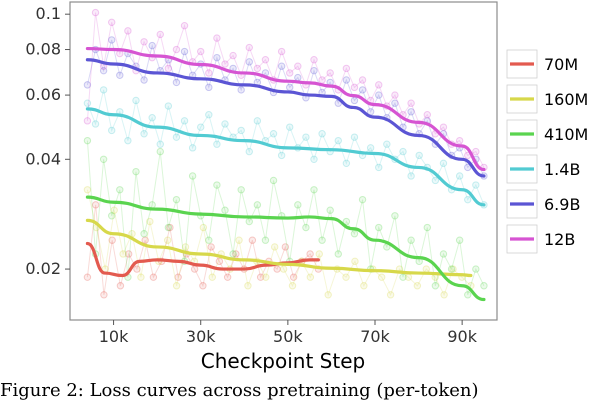 Image resolution: width=600 pixels, height=408 pixels. What do you see at coordinates (114, 336) in the screenshot?
I see `x-tick-label: 10k` at bounding box center [114, 336].